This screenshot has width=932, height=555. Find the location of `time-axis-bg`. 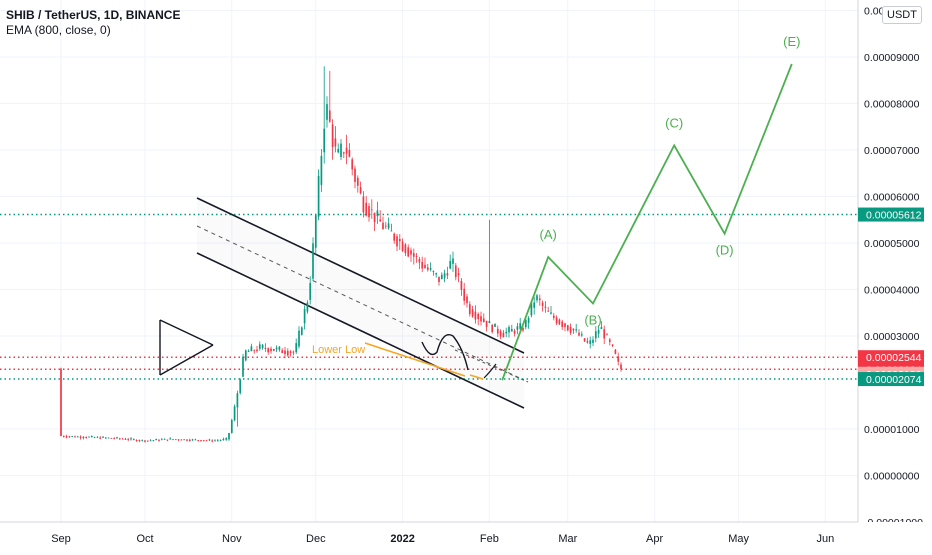

time-axis-bg is located at coordinates (466, 536).